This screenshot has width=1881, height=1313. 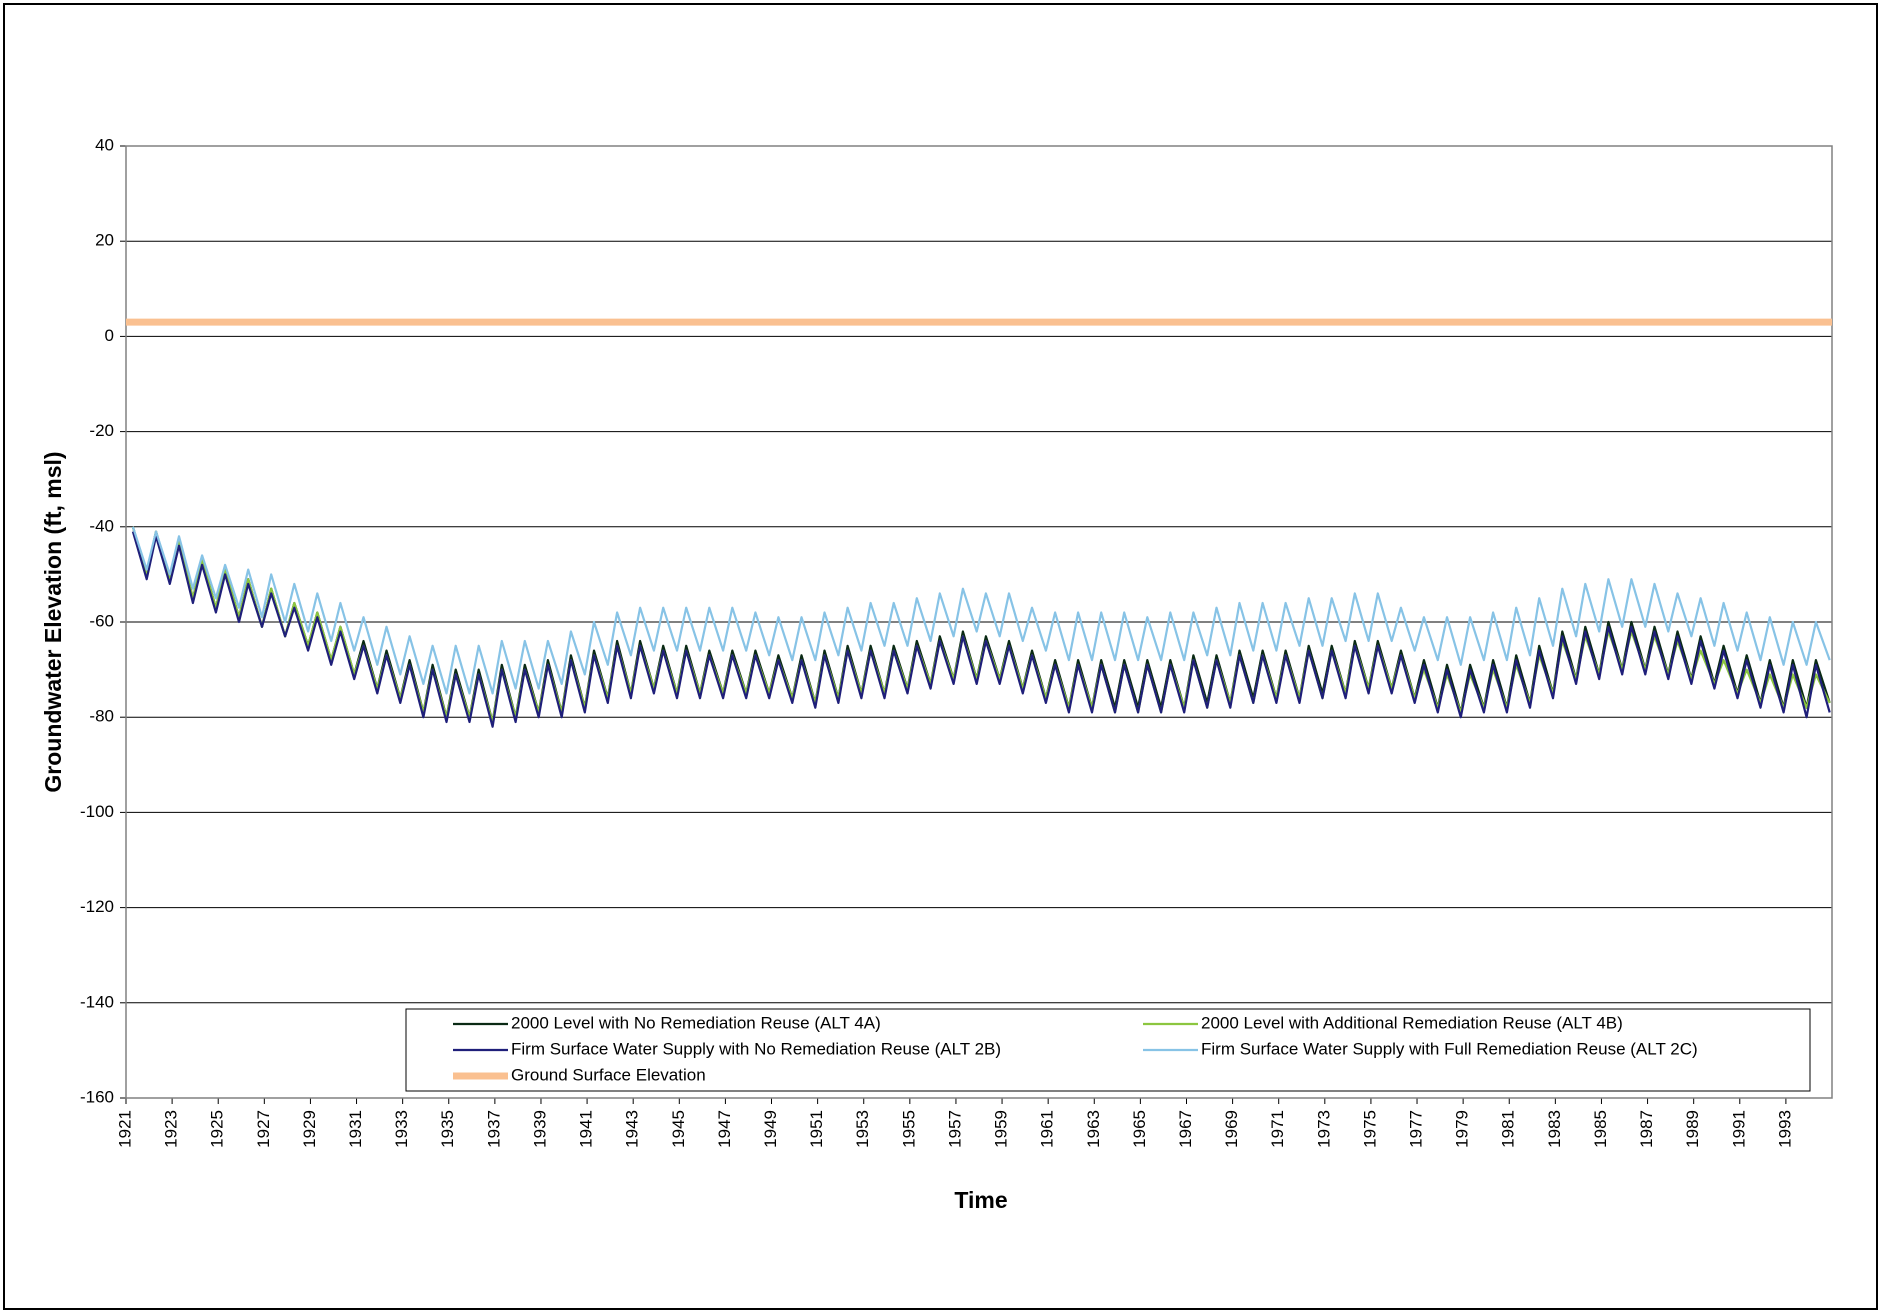 What do you see at coordinates (1784, 1129) in the screenshot?
I see `x-tick-label: 1993` at bounding box center [1784, 1129].